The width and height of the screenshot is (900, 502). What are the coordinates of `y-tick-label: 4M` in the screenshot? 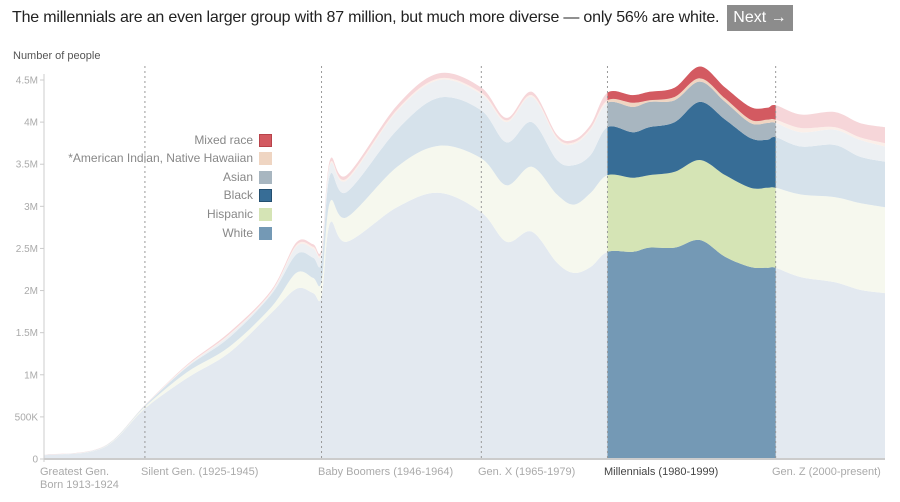 It's located at (31, 123).